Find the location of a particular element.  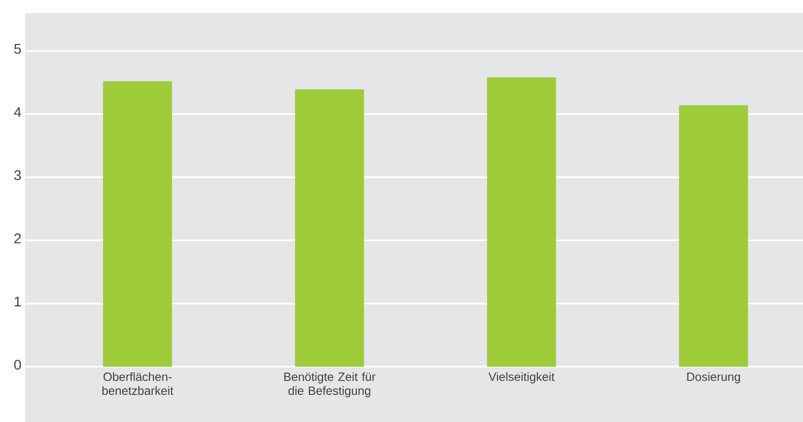

x-tick-label: Oberflächen-benetzbarkeit is located at coordinates (138, 383).